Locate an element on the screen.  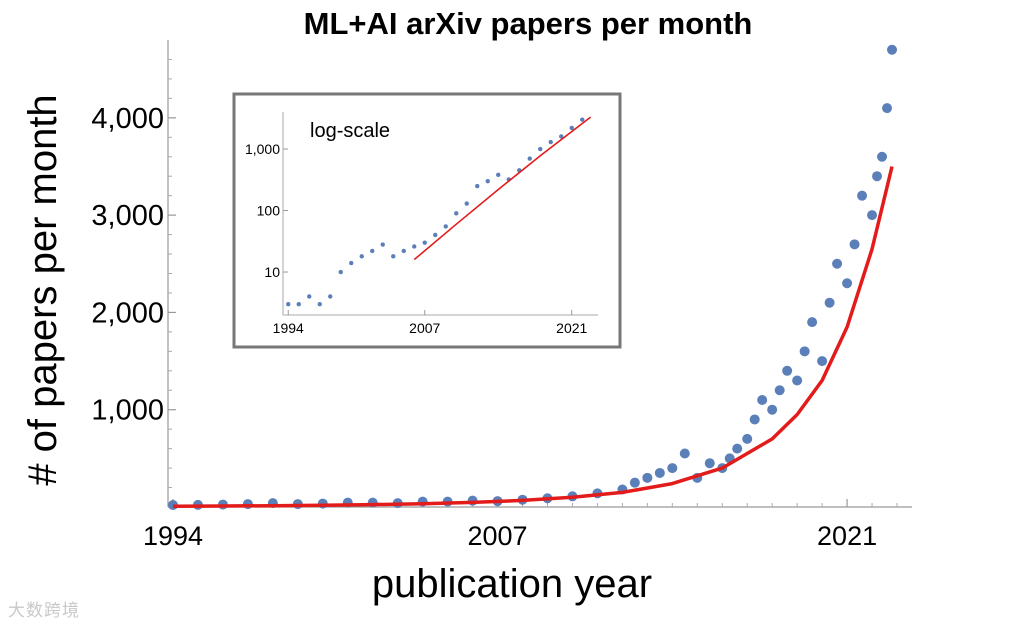
inset-points is located at coordinates (435, 212).